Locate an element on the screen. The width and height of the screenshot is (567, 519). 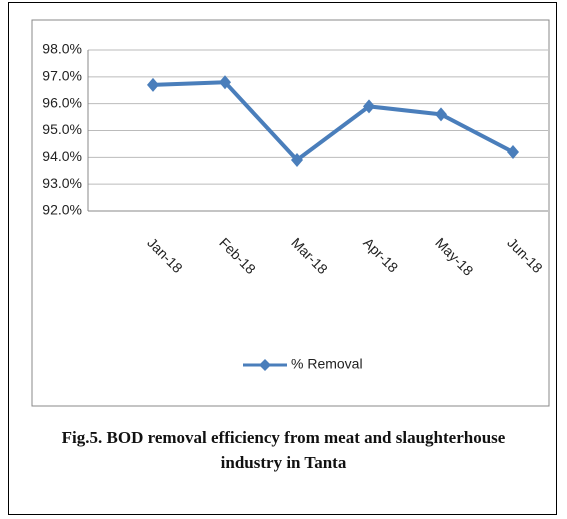
legend-marker is located at coordinates (265, 365).